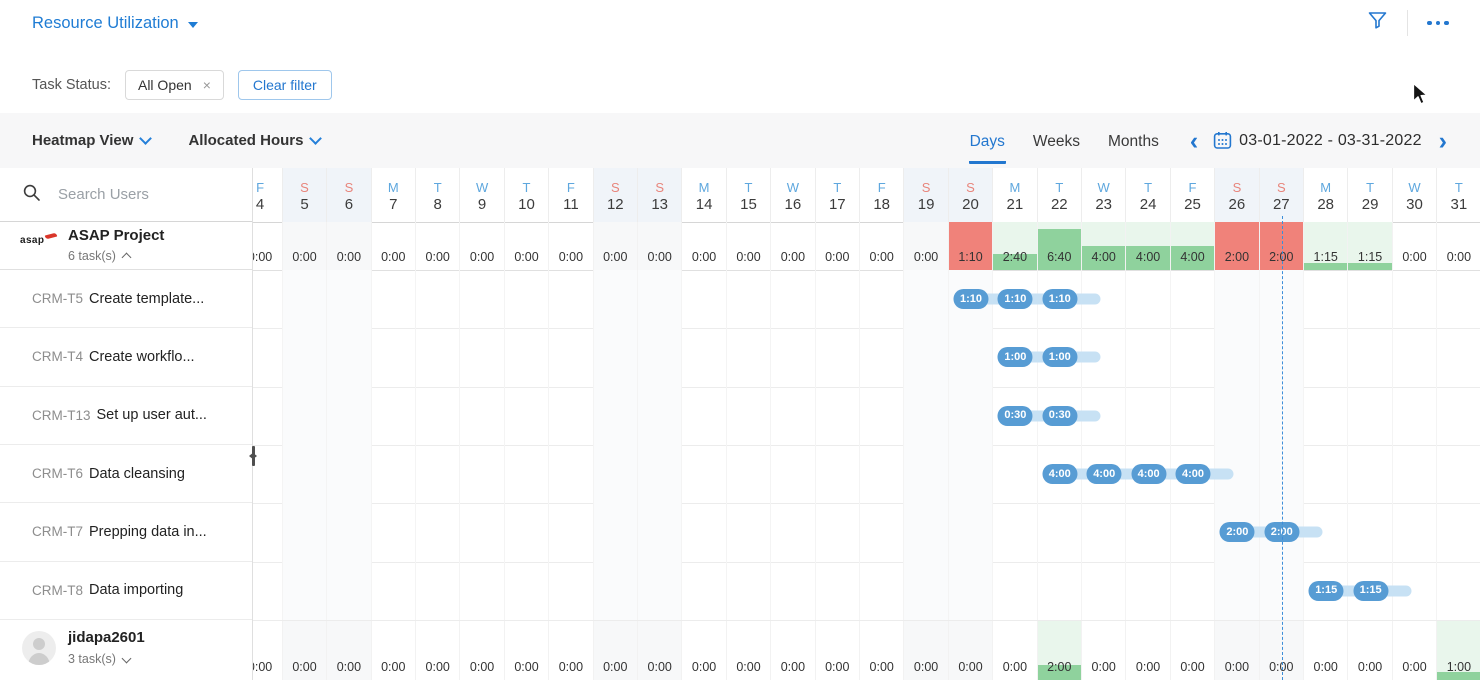  What do you see at coordinates (1222, 140) in the screenshot?
I see `calendar-icon` at bounding box center [1222, 140].